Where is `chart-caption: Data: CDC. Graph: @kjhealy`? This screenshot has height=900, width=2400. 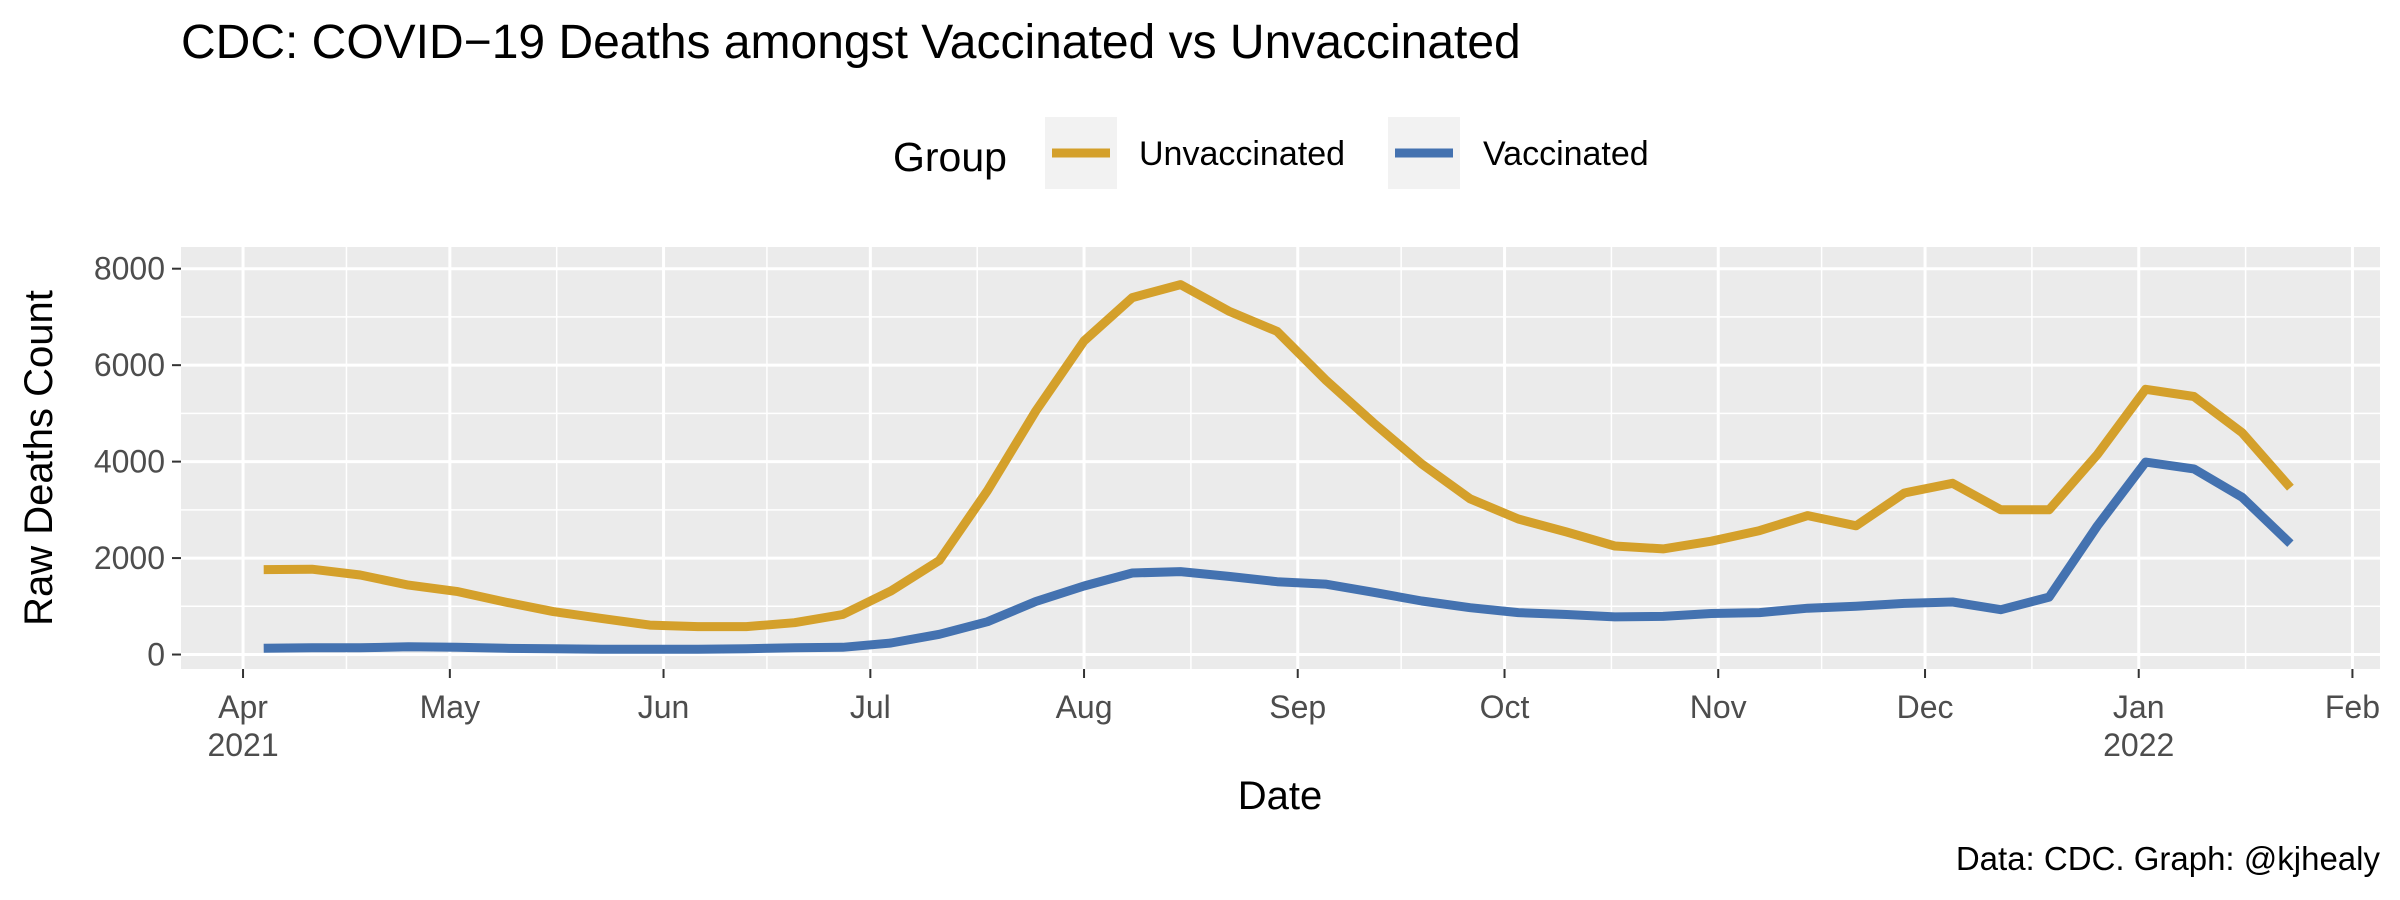 chart-caption: Data: CDC. Graph: @kjhealy is located at coordinates (2168, 858).